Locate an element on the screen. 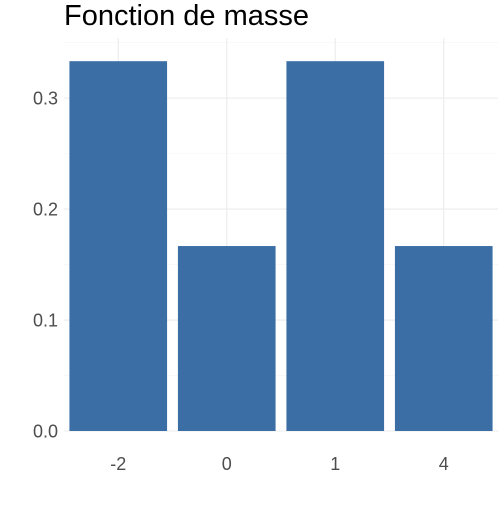 The width and height of the screenshot is (504, 509). x-tick-label: 4 is located at coordinates (444, 464).